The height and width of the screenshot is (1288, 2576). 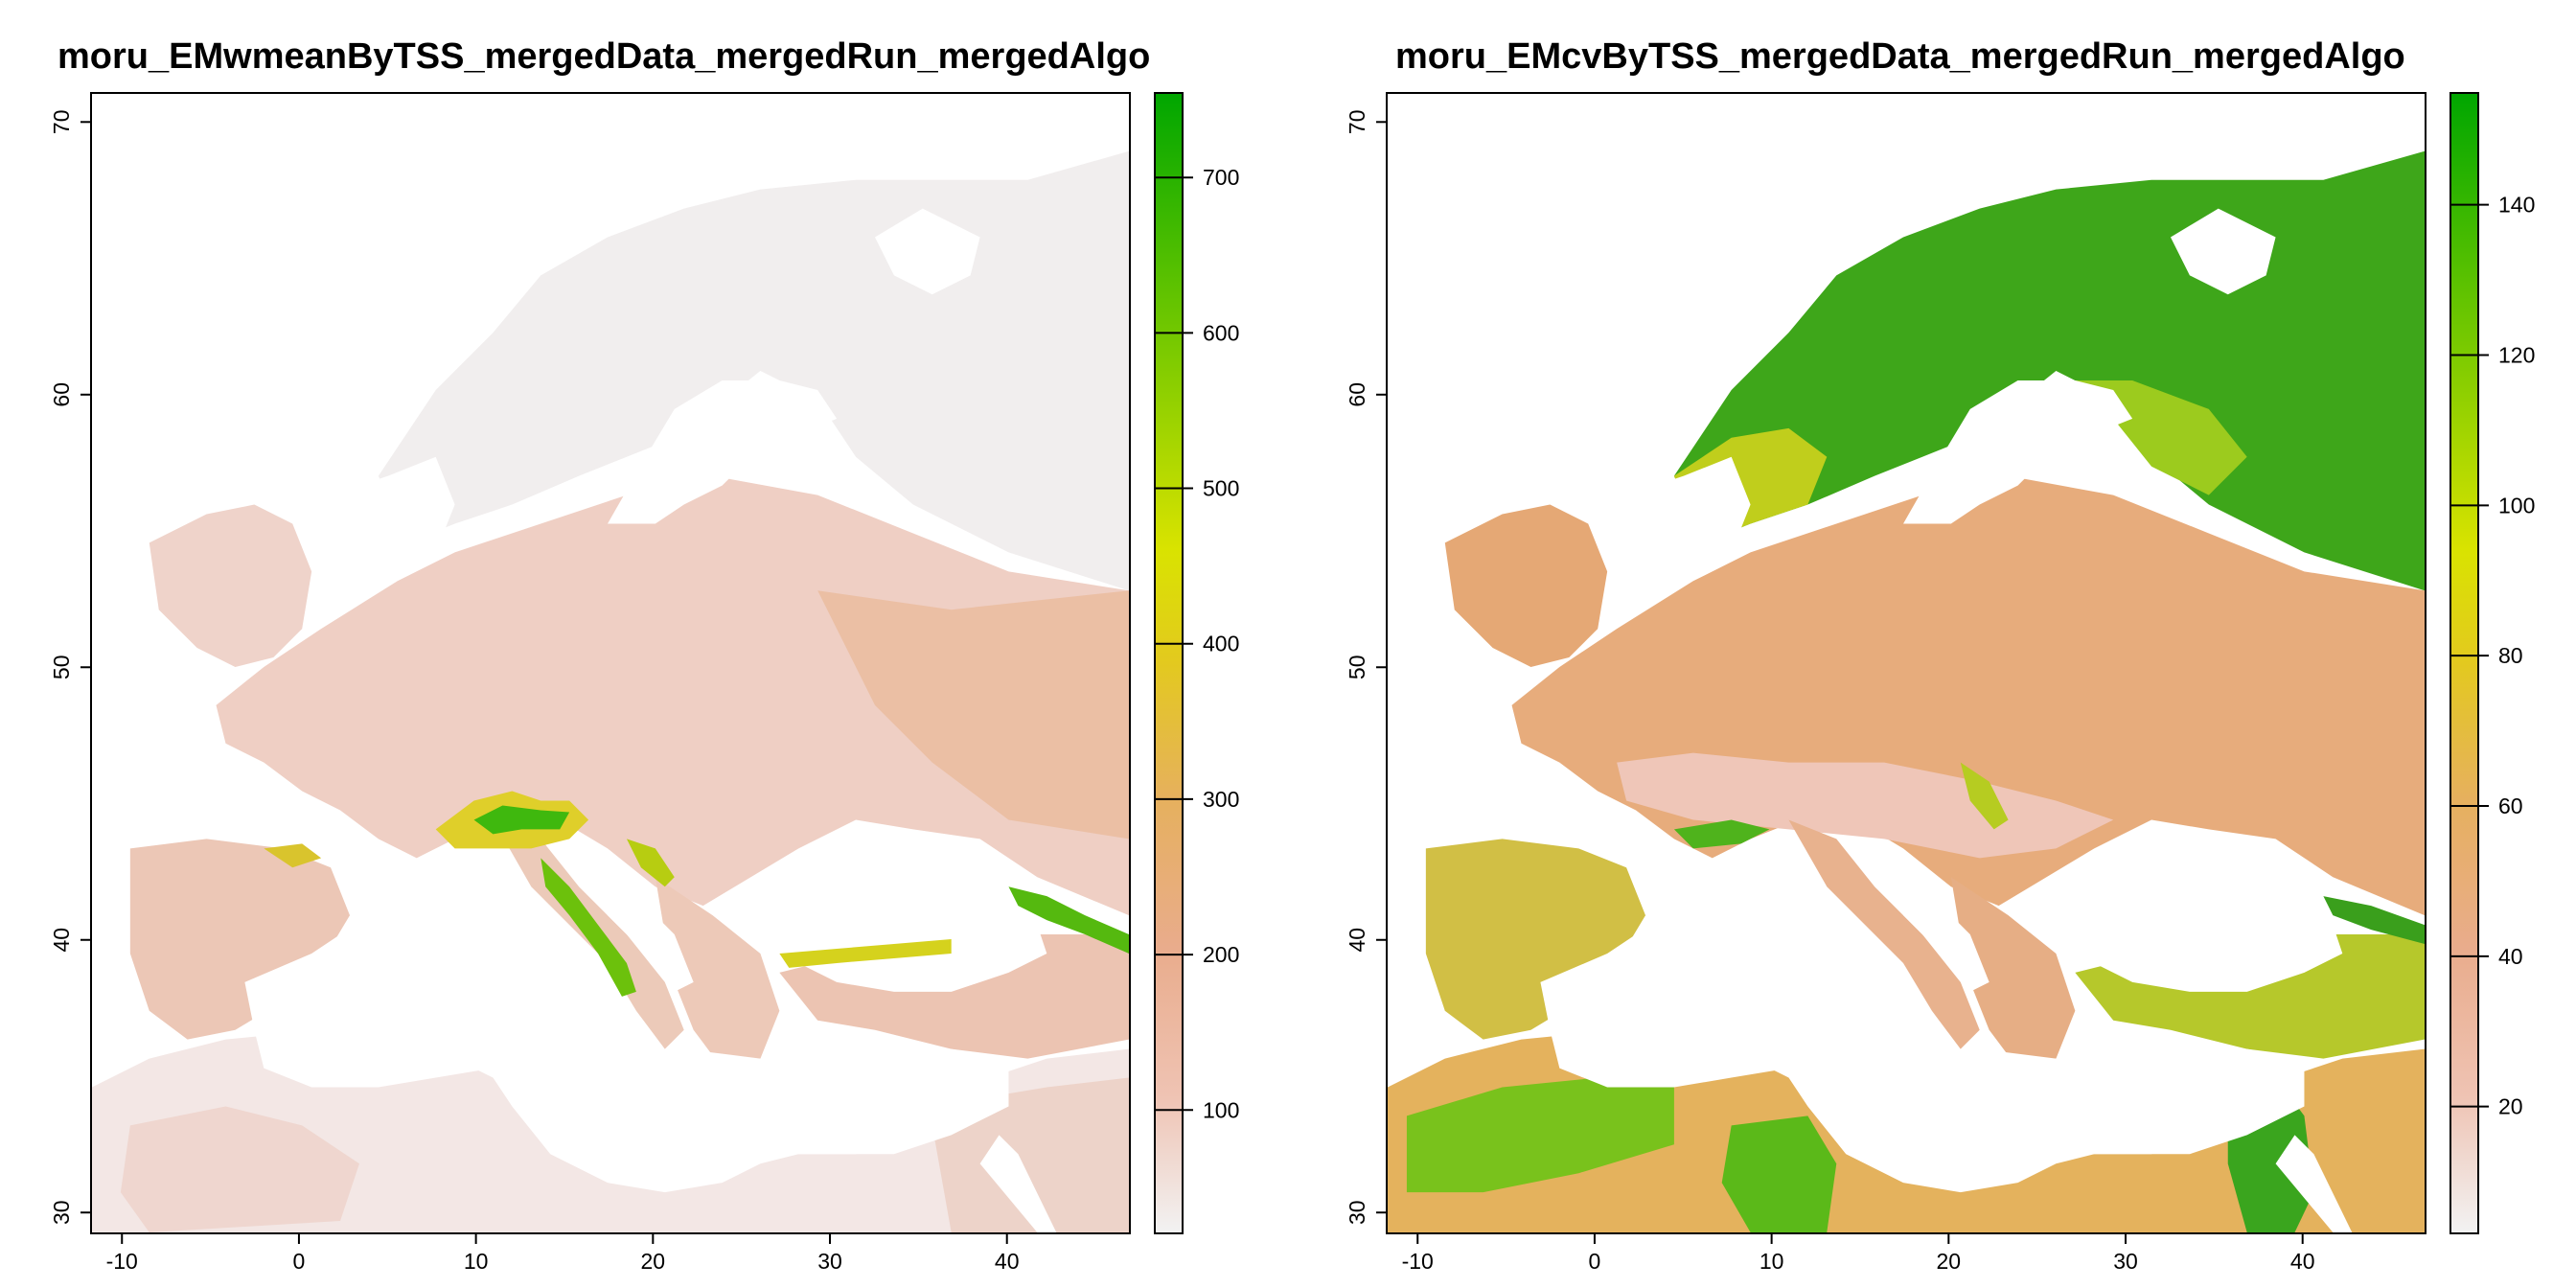 What do you see at coordinates (1221, 644) in the screenshot?
I see `legend-tick-label: 400` at bounding box center [1221, 644].